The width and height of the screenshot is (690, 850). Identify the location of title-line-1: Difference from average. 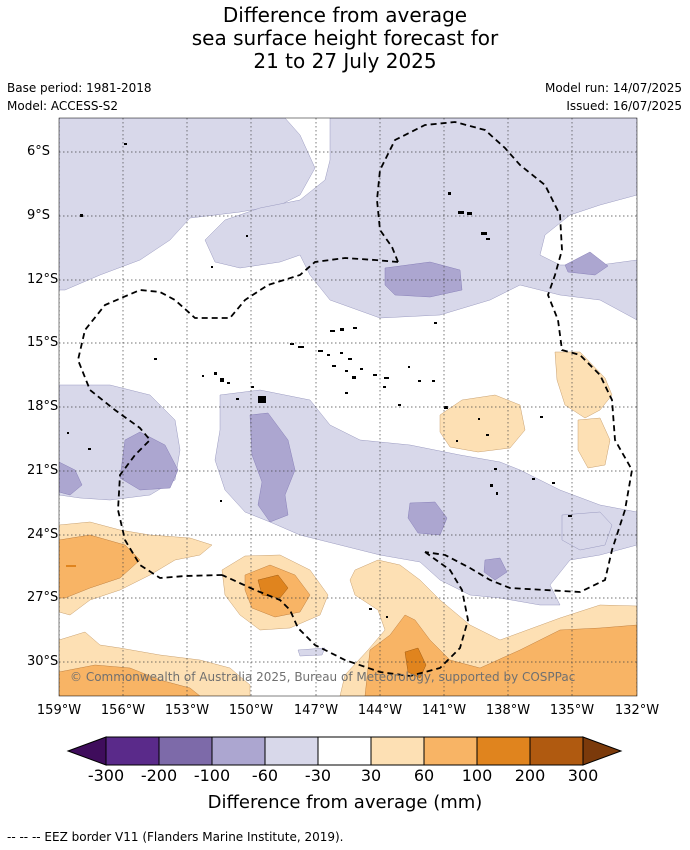
(345, 15).